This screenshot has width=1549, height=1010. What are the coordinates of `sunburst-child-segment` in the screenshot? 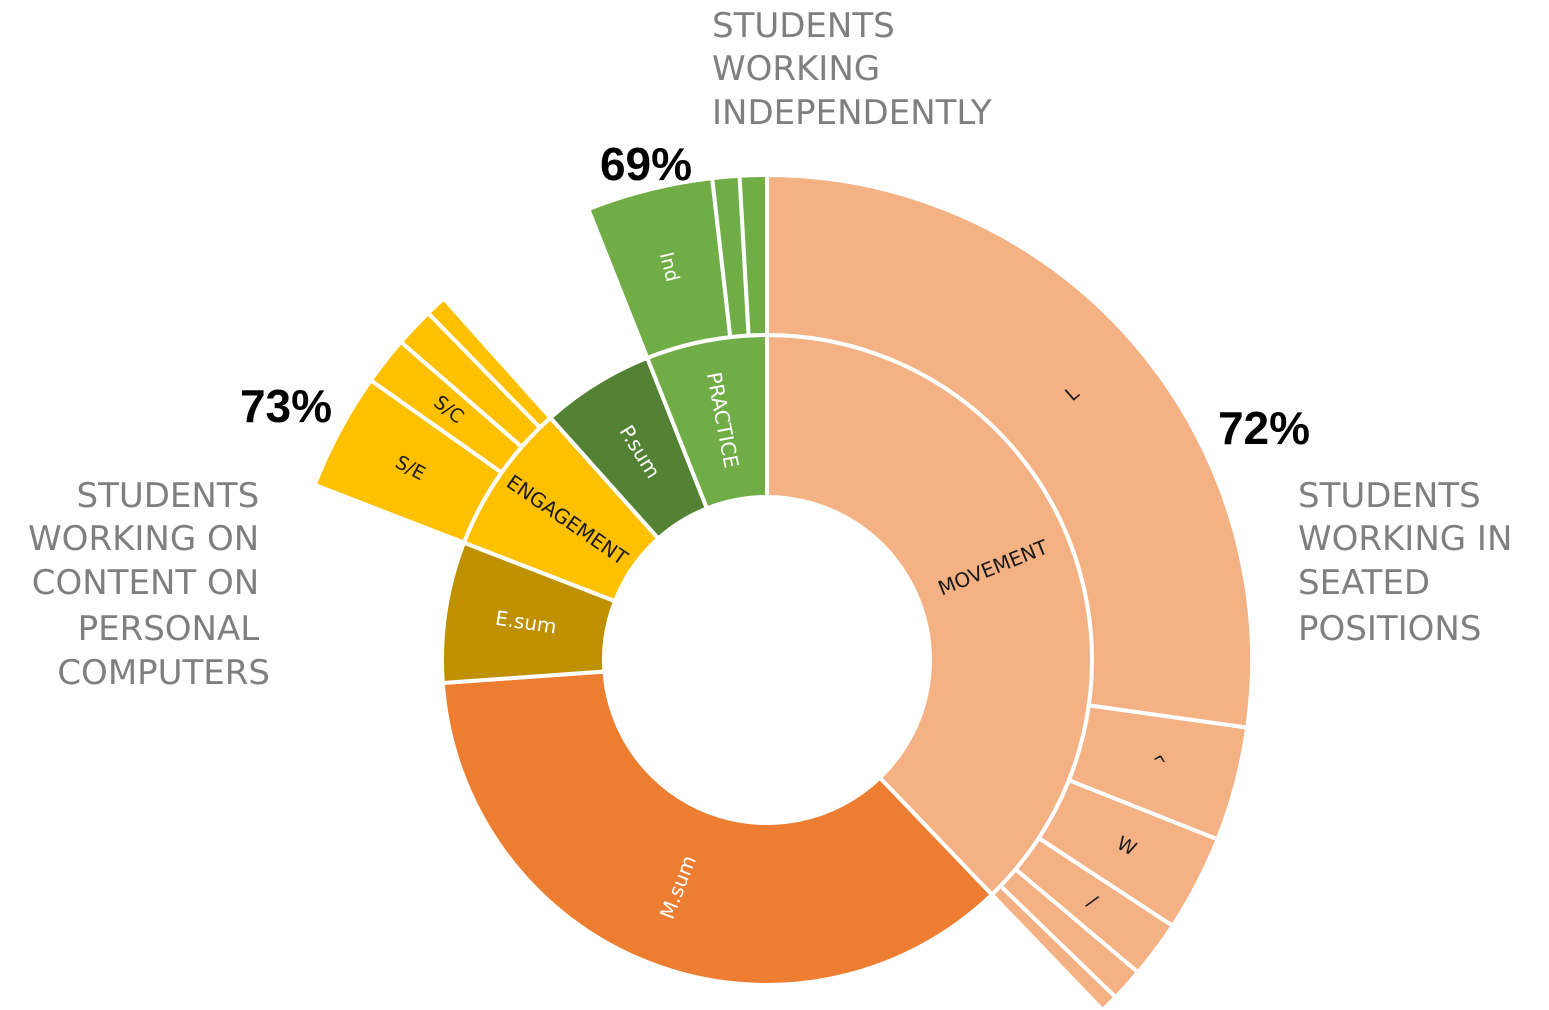 It's located at (753, 255).